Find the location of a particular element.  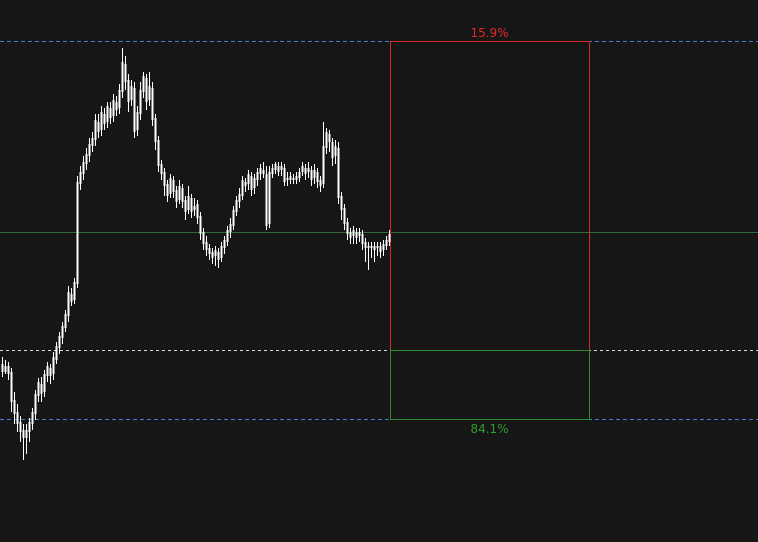

up-probability-label: 15.9% is located at coordinates (489, 33).